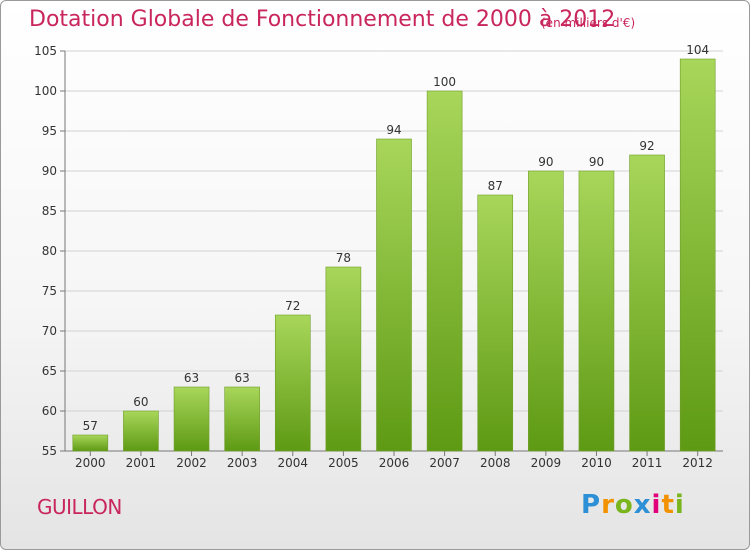  Describe the element at coordinates (79, 507) in the screenshot. I see `commune-name: GUILLON` at that location.